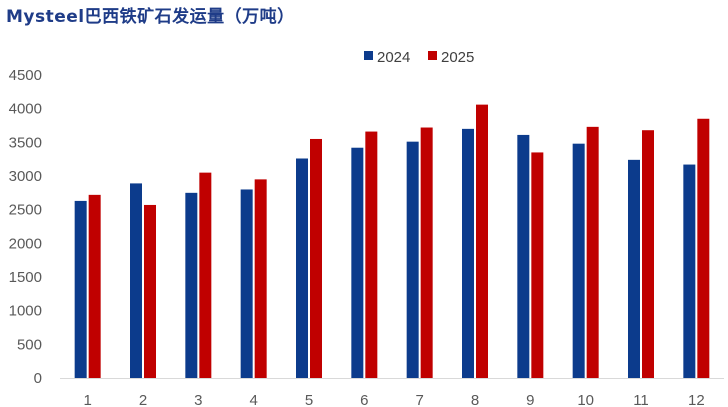 This screenshot has width=728, height=407. What do you see at coordinates (29, 344) in the screenshot?
I see `y-tick-label: 500` at bounding box center [29, 344].